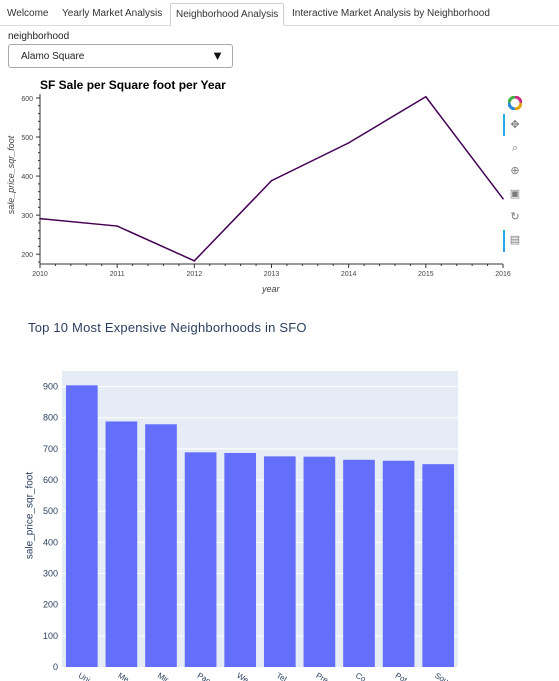 The height and width of the screenshot is (681, 559). What do you see at coordinates (515, 125) in the screenshot?
I see `pan-icon: ✥` at bounding box center [515, 125].